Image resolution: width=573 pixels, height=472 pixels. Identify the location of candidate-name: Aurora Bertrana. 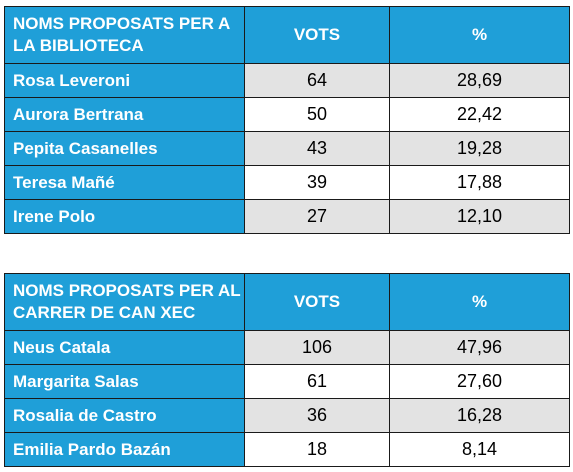
(124, 114).